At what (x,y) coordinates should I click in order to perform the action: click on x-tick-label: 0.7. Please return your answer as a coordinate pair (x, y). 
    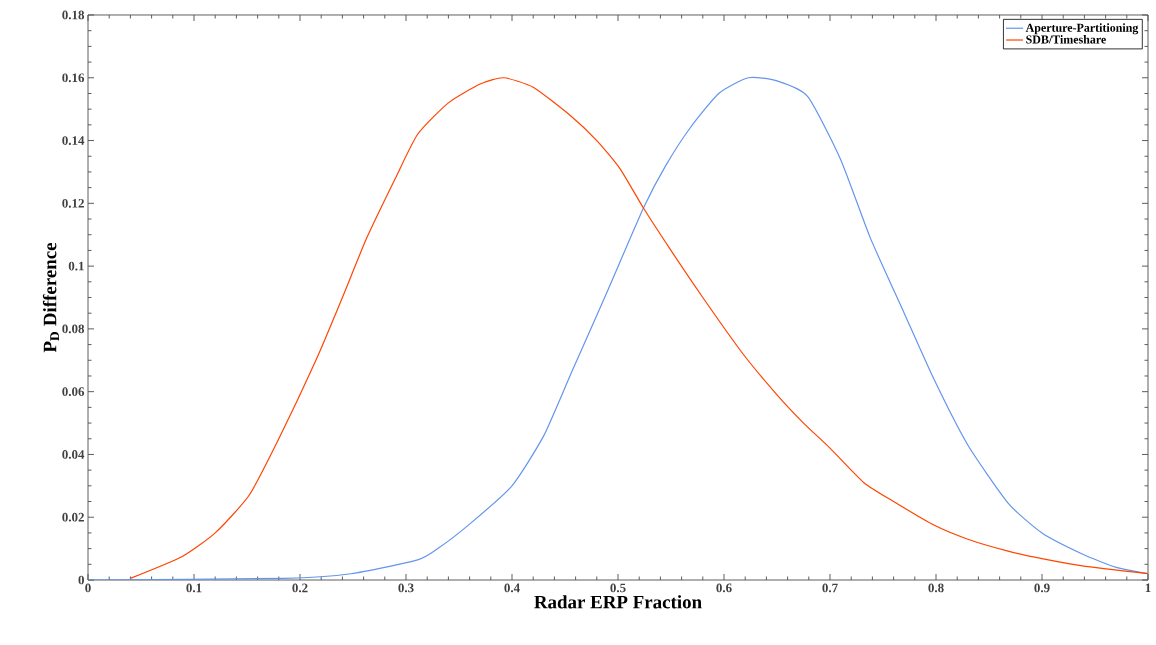
    Looking at the image, I should click on (830, 588).